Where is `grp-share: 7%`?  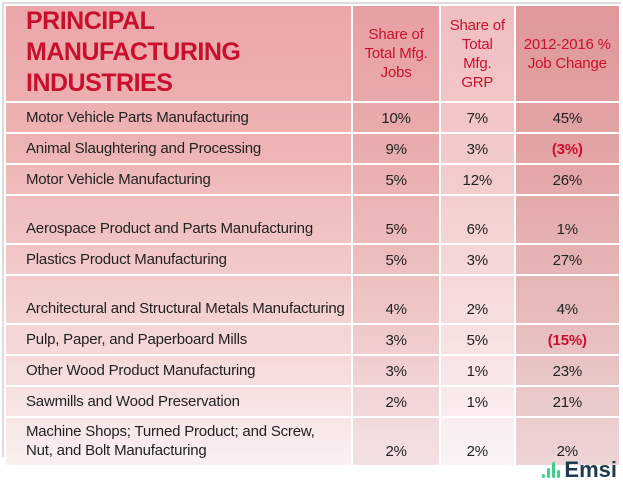
grp-share: 7% is located at coordinates (477, 117).